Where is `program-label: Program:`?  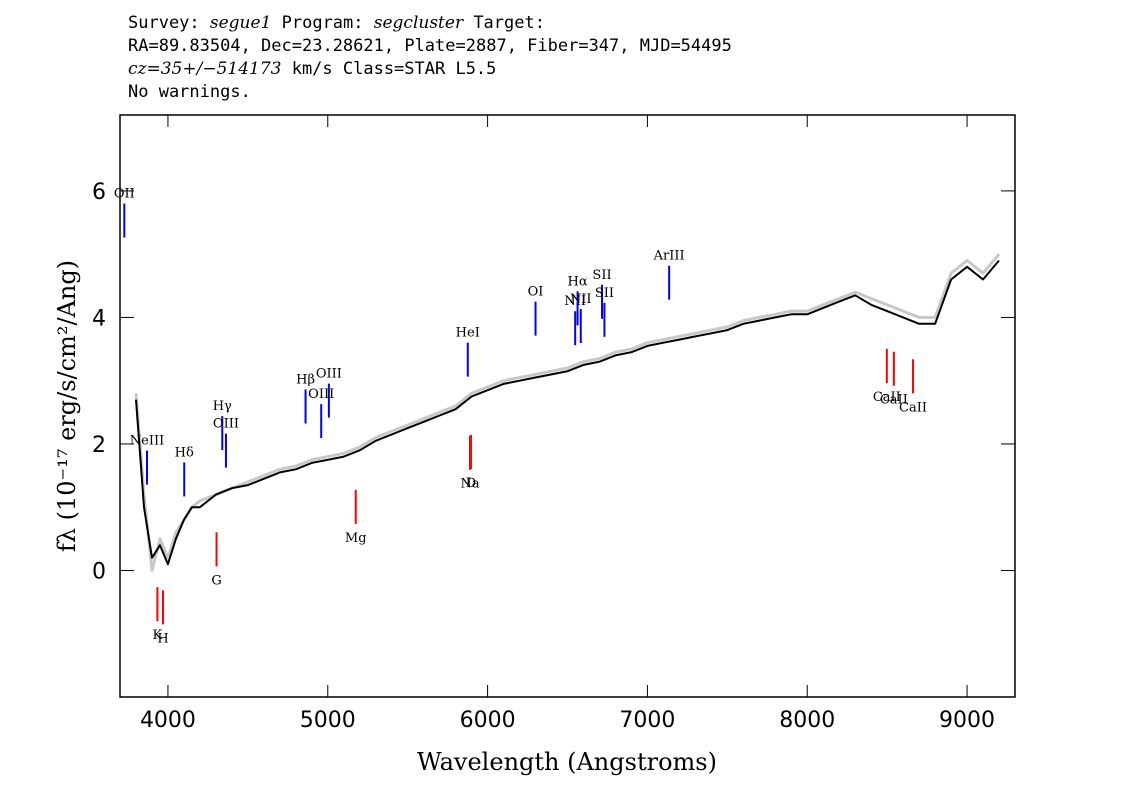 program-label: Program: is located at coordinates (322, 23).